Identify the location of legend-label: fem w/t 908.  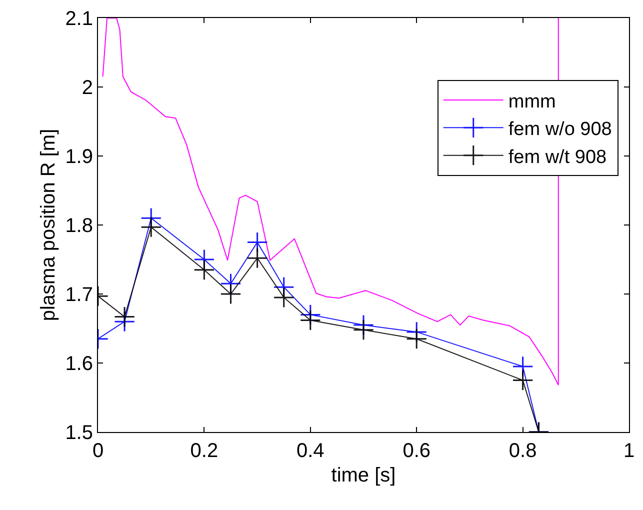
(557, 157).